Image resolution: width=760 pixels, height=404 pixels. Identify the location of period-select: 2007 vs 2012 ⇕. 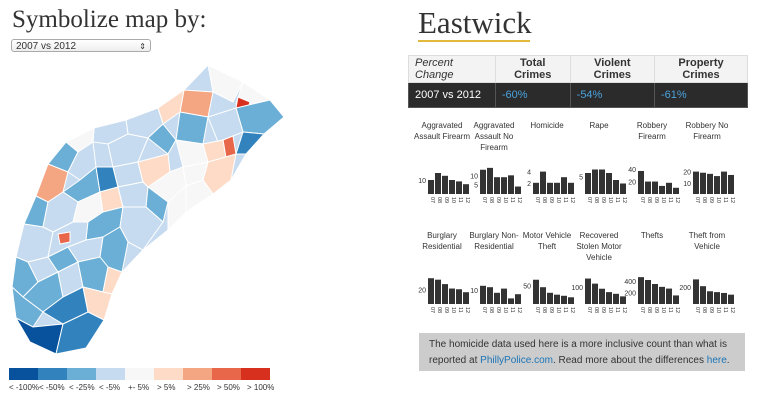
(81, 45).